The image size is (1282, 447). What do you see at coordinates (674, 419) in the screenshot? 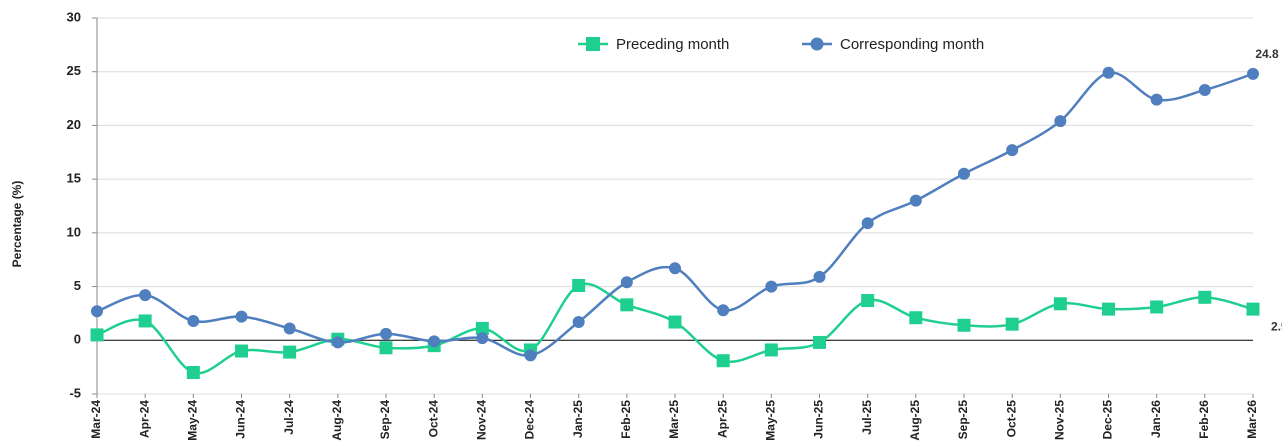
I see `x-tick-label: Mar-25` at bounding box center [674, 419].